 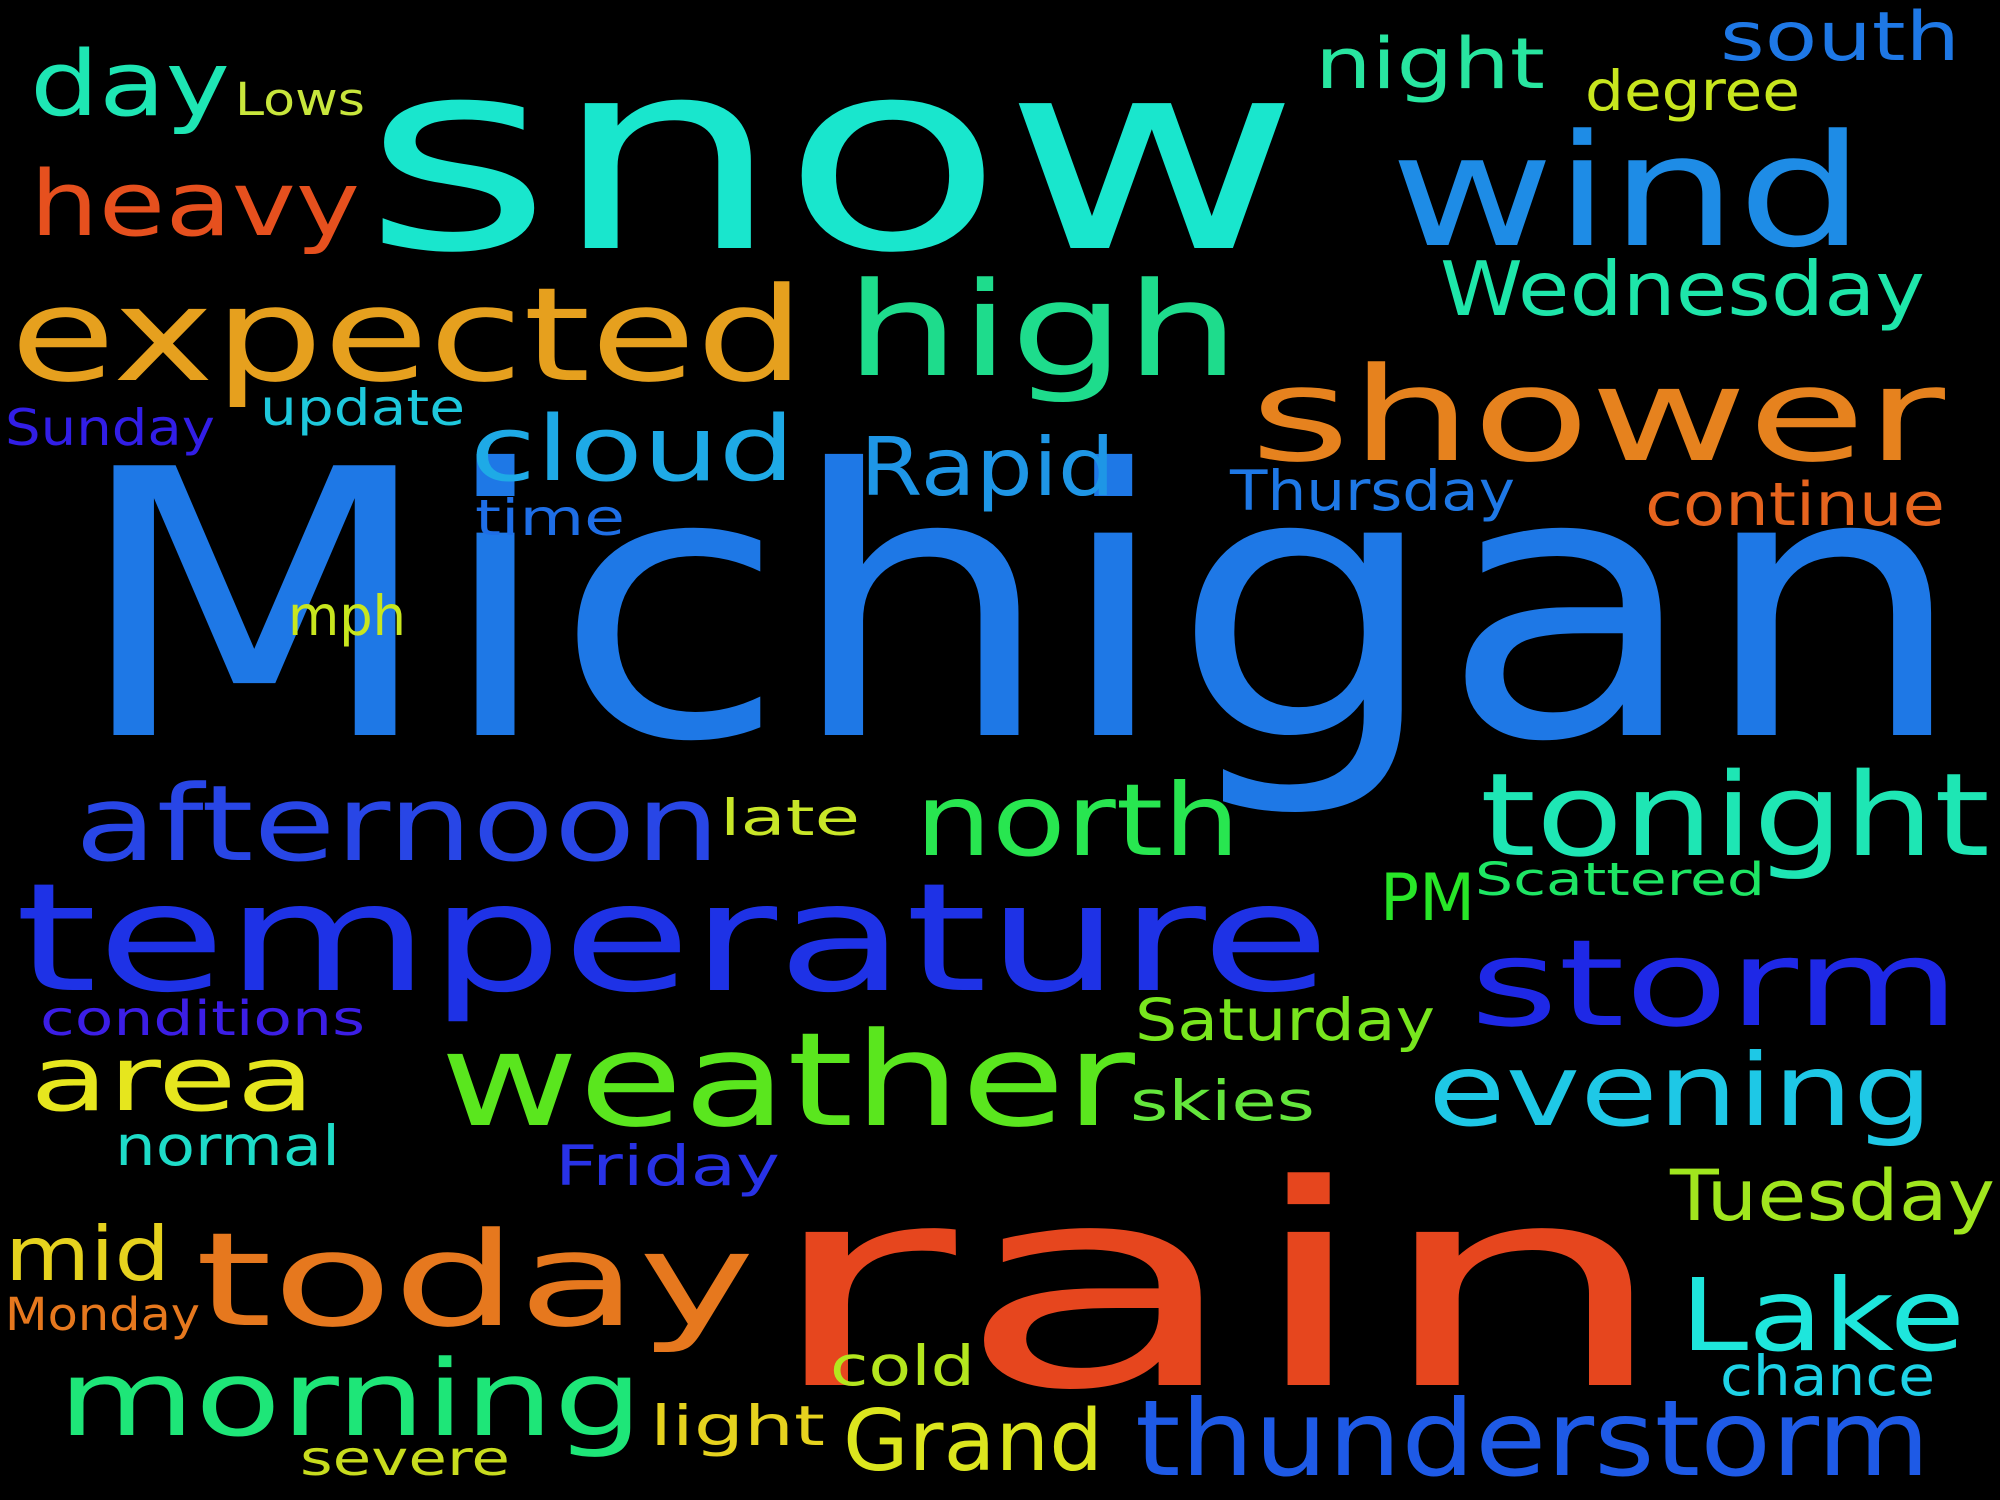 I want to click on word-mph: mph, so click(x=347, y=616).